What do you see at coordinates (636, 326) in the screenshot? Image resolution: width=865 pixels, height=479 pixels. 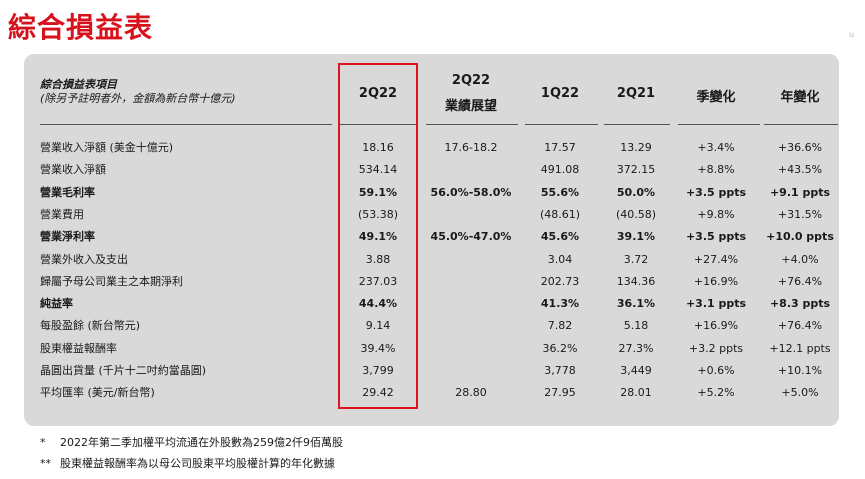 I see `table-cell: 5.18` at bounding box center [636, 326].